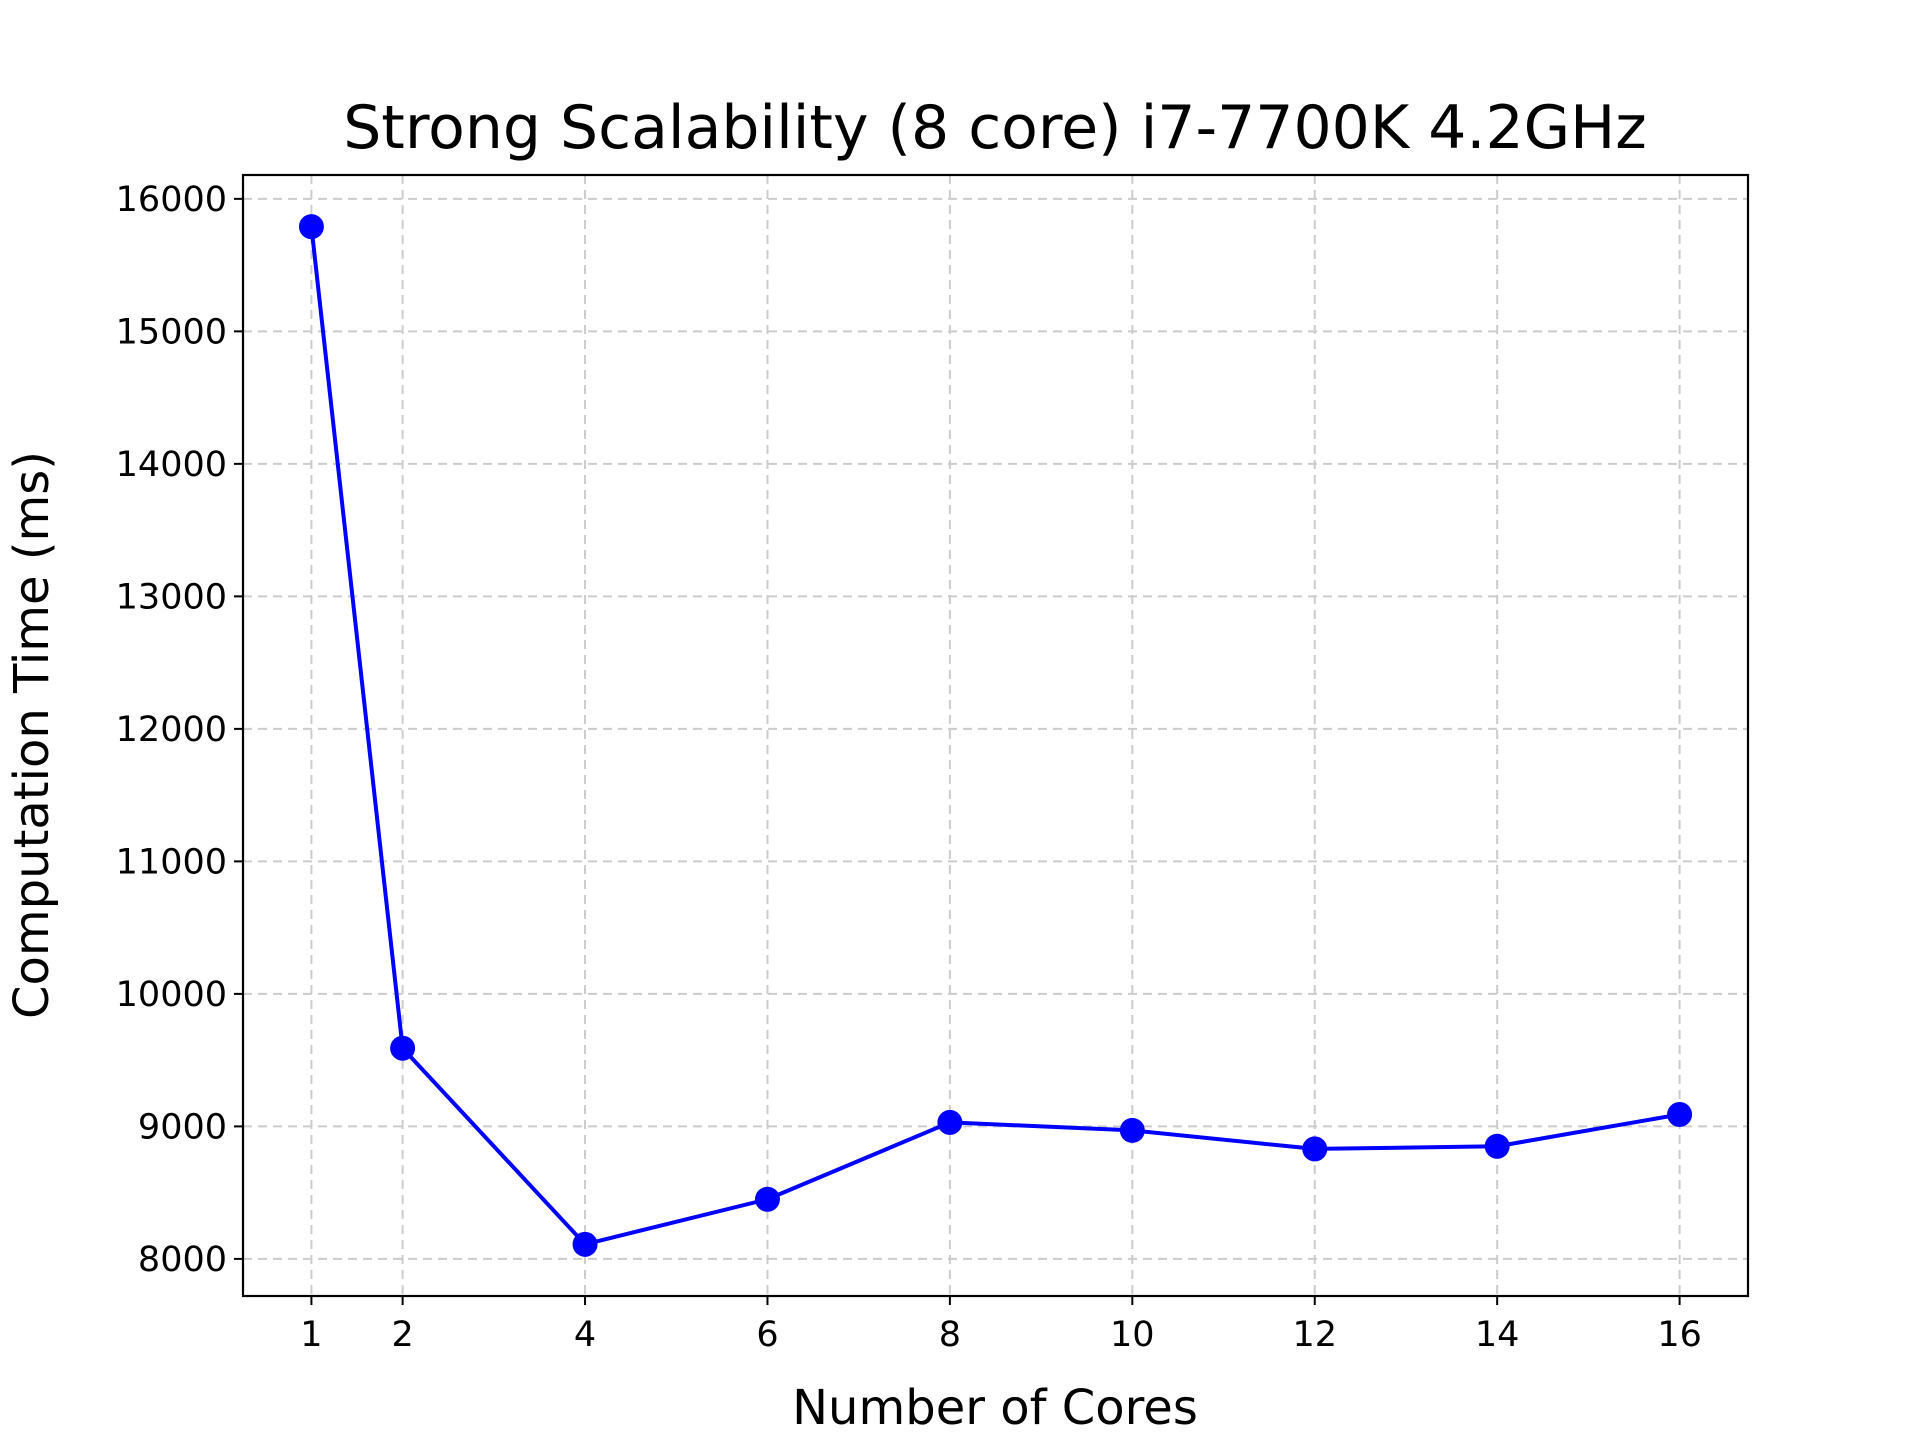 The width and height of the screenshot is (1920, 1440). I want to click on x-tick-label: 4, so click(585, 1335).